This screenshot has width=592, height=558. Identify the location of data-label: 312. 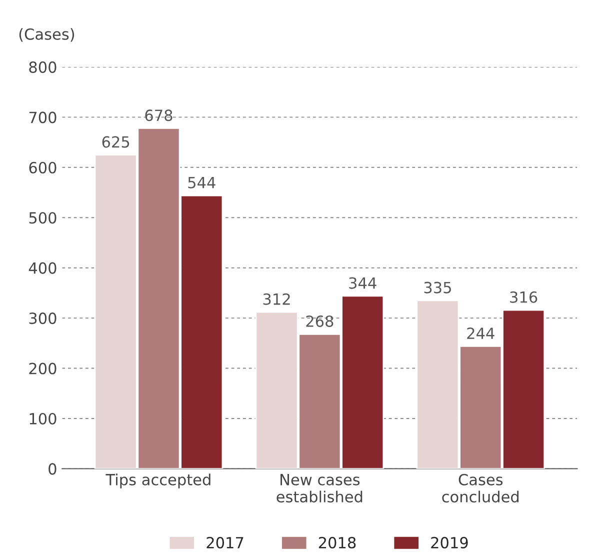
(276, 299).